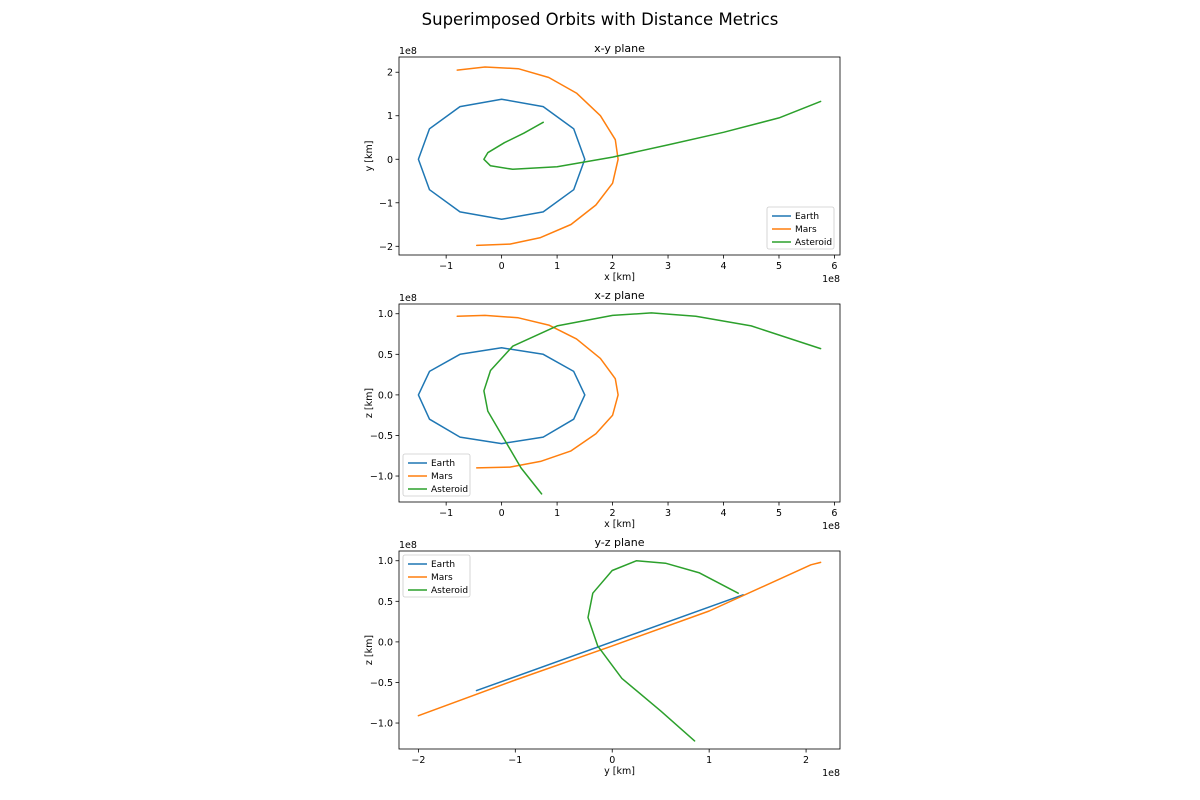  I want to click on y-tick-label: 2, so click(390, 73).